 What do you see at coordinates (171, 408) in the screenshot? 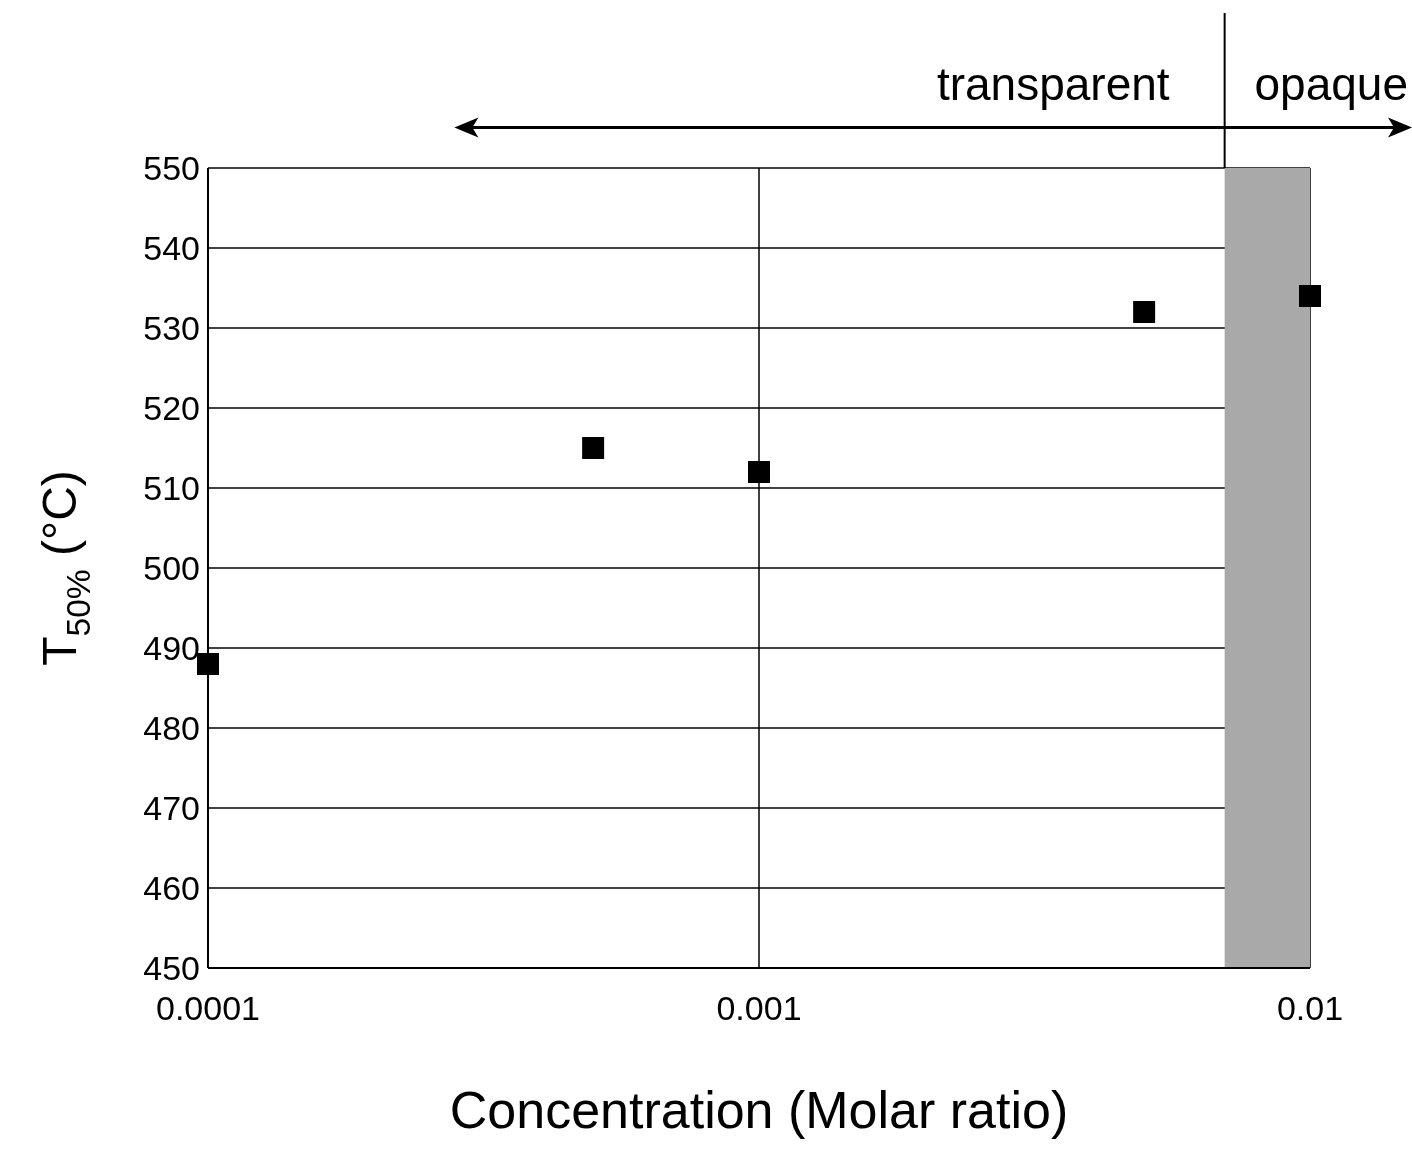
I see `y-tick-label: 520` at bounding box center [171, 408].